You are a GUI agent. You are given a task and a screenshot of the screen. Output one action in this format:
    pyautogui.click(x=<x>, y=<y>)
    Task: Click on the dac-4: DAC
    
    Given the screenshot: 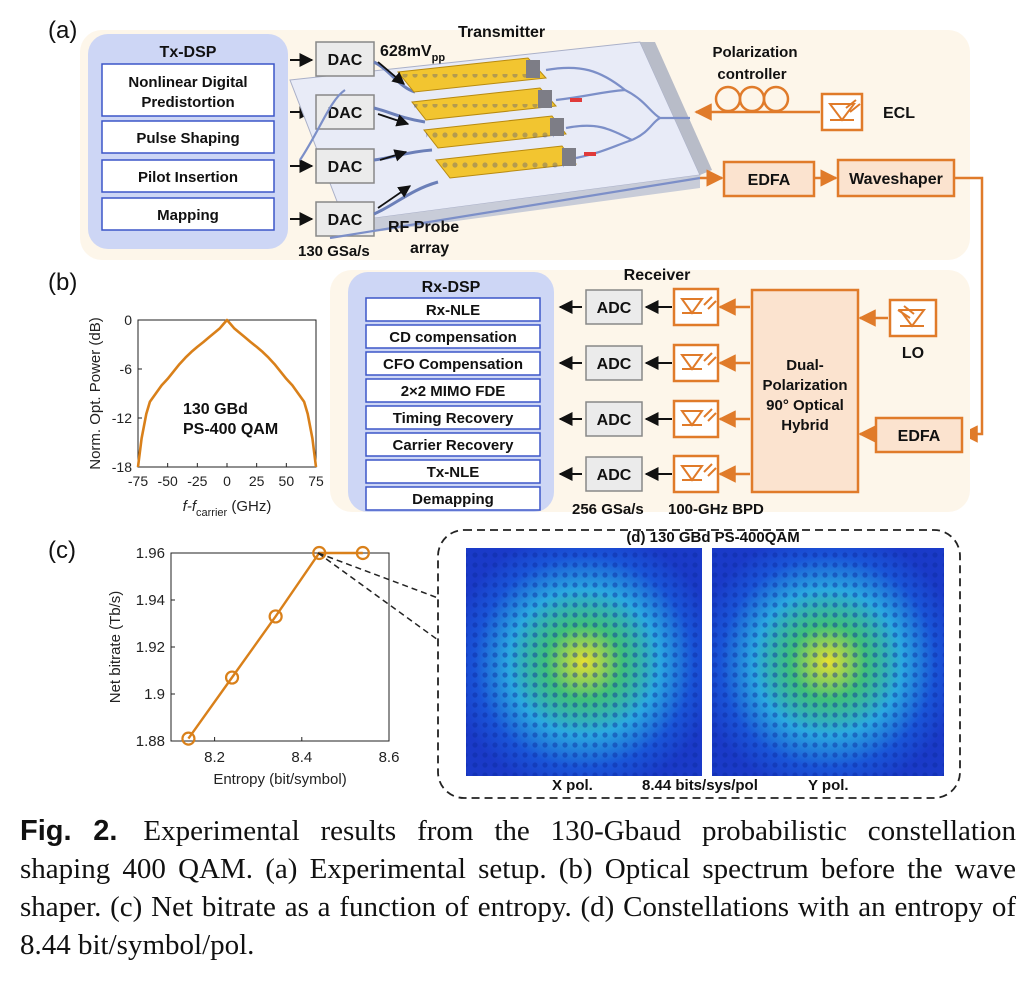 What is the action you would take?
    pyautogui.click(x=345, y=219)
    